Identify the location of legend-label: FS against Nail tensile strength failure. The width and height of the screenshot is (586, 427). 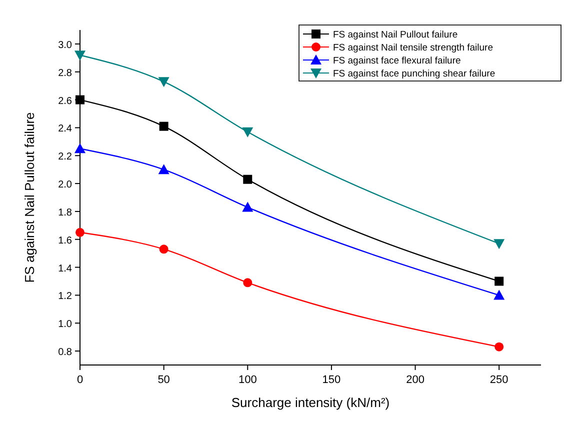
(413, 48).